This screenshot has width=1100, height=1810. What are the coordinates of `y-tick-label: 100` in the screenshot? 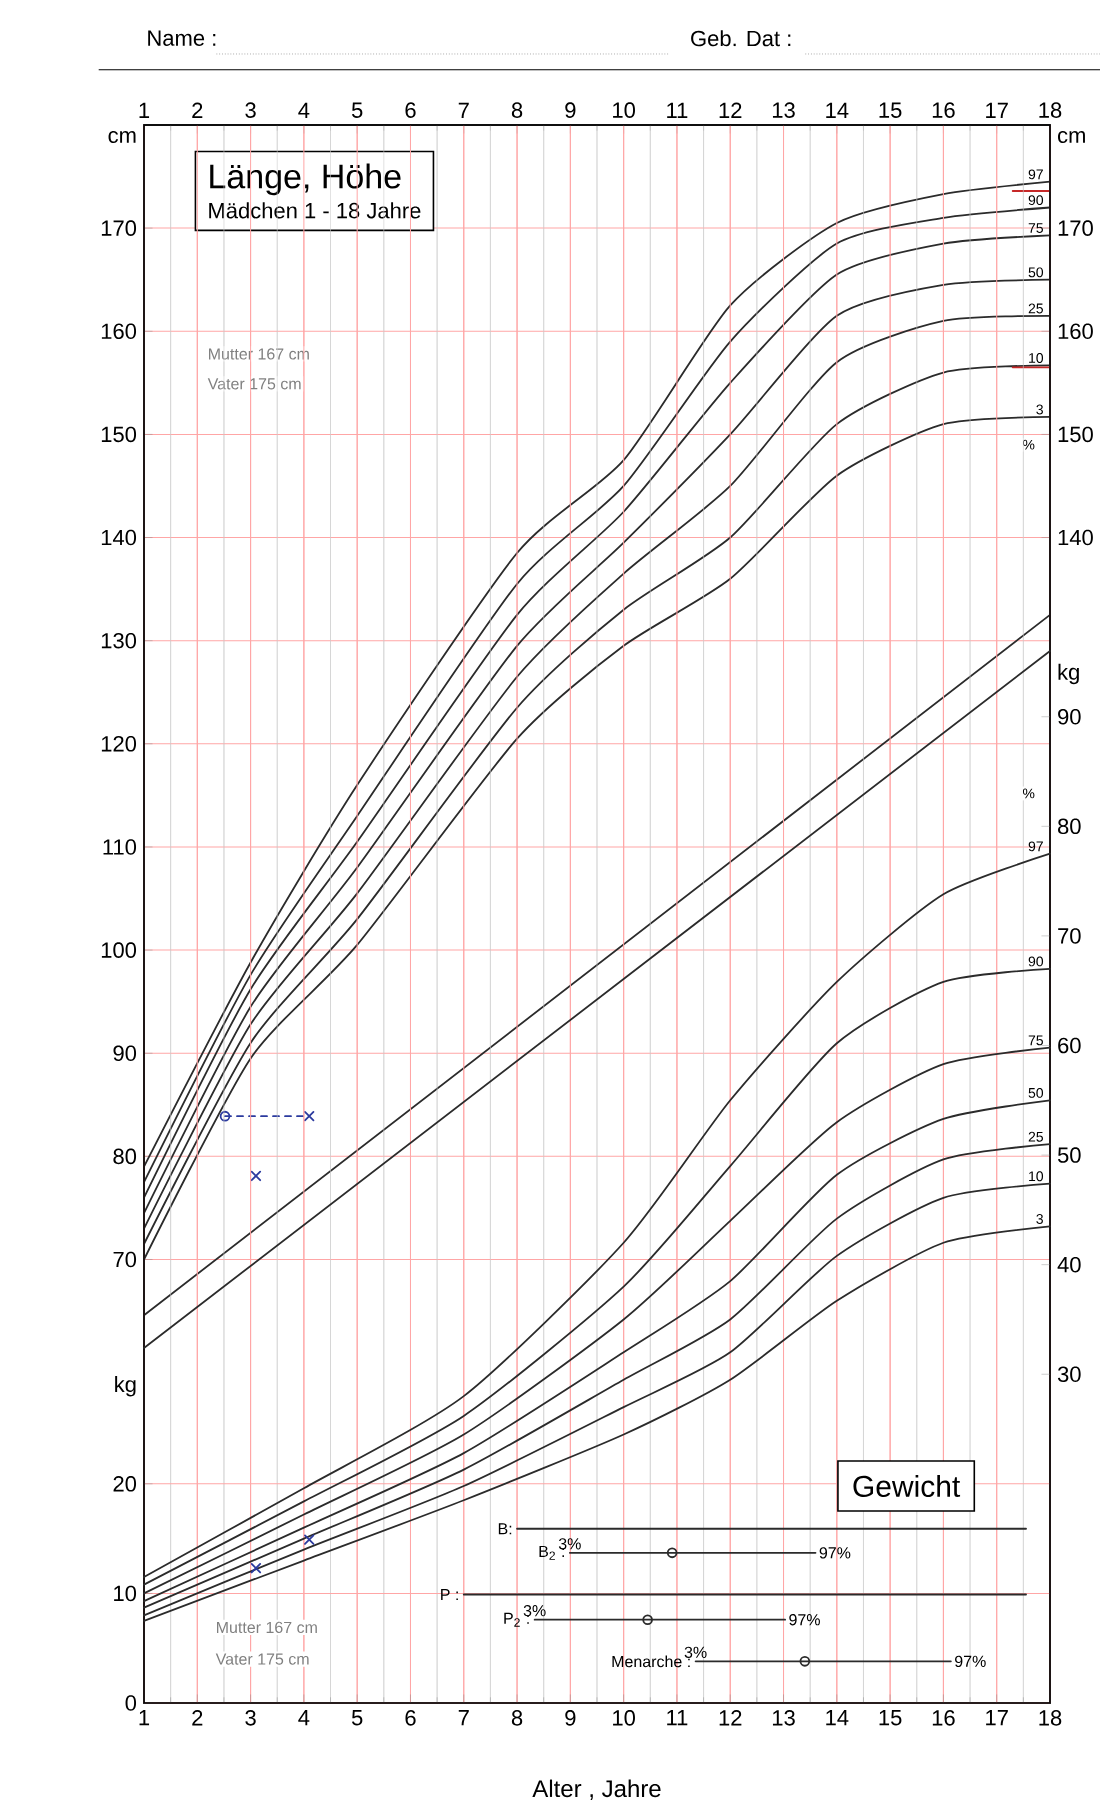 It's located at (119, 950).